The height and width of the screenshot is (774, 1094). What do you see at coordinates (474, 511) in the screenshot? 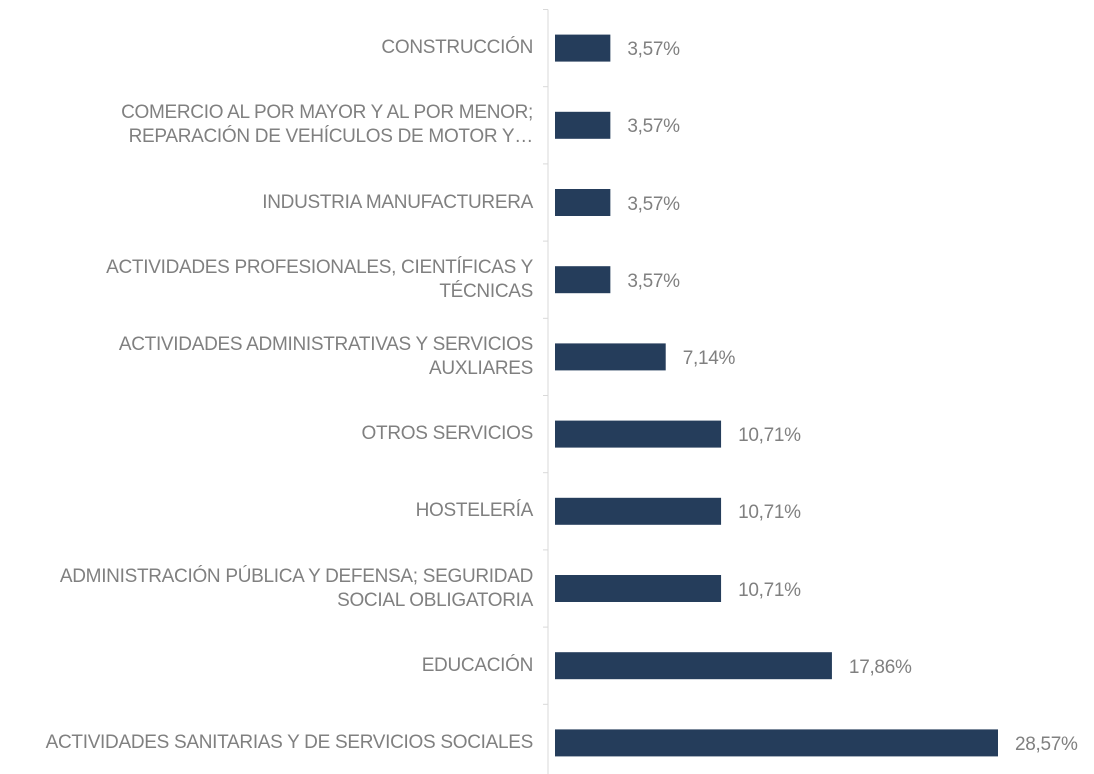
I see `category-label: HOSTELERÍA` at bounding box center [474, 511].